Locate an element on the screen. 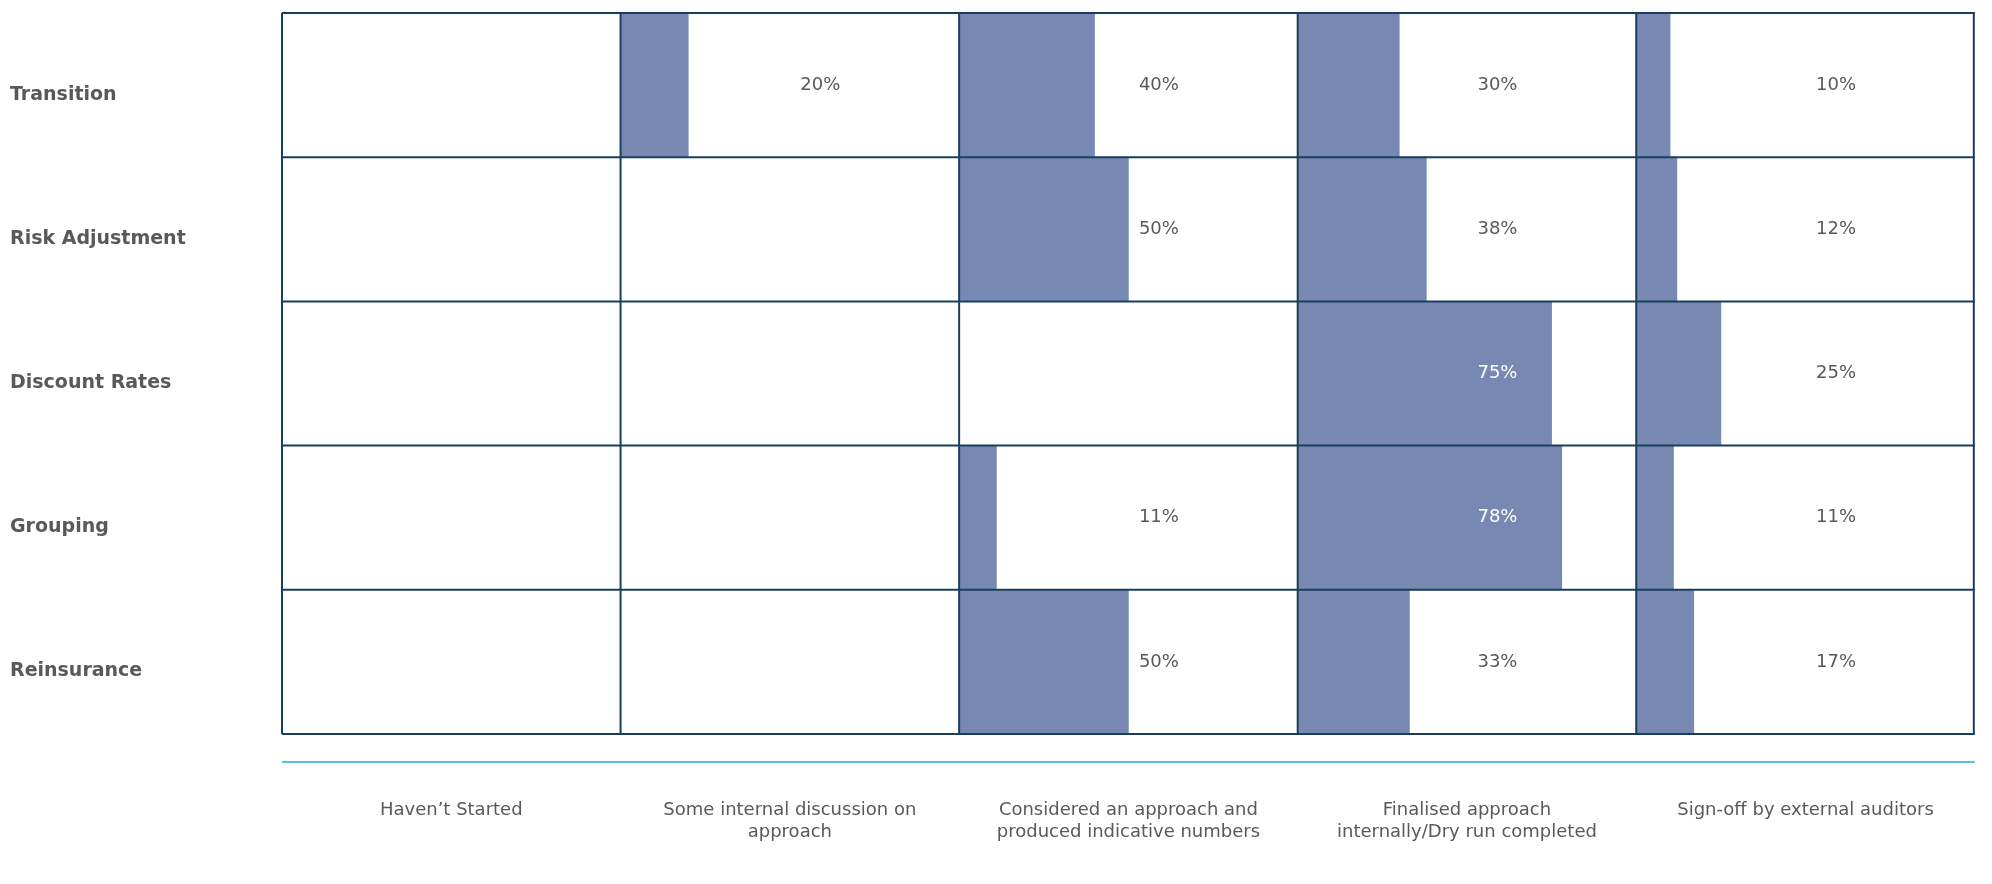 This screenshot has height=884, width=1992. y-tick-label: Grouping is located at coordinates (59, 525).